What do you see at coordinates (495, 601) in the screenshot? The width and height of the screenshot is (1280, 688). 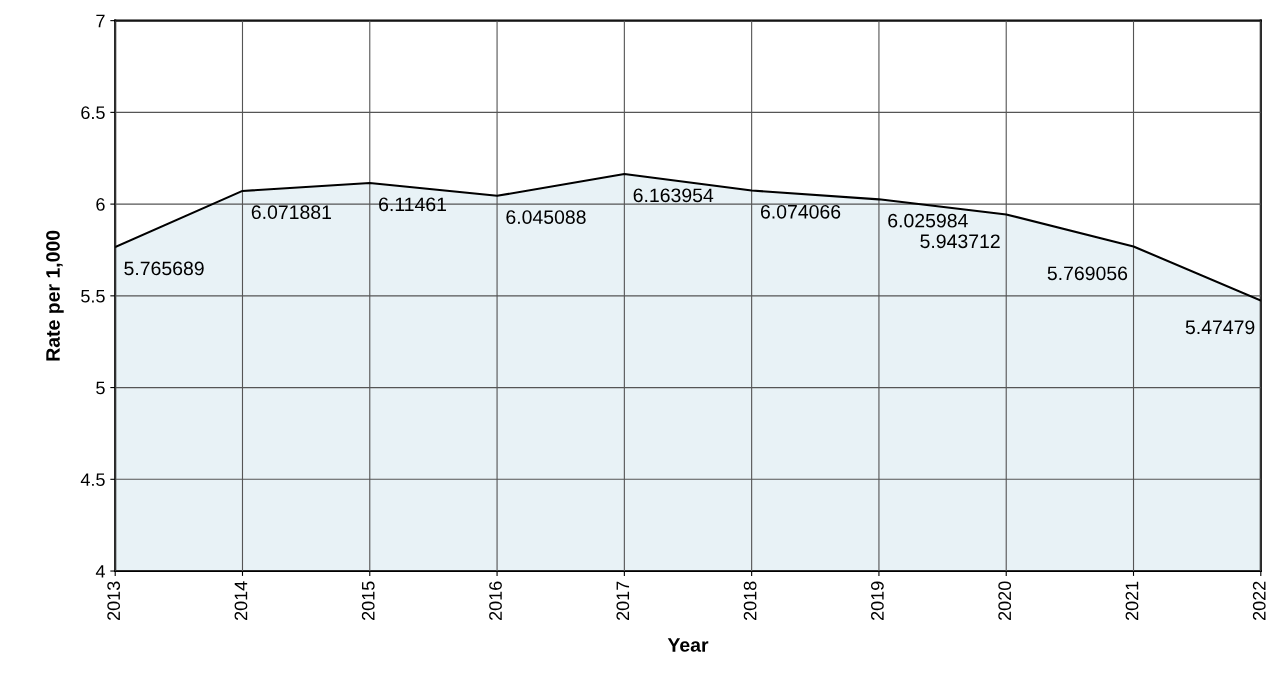 I see `x-tick-label: 2016` at bounding box center [495, 601].